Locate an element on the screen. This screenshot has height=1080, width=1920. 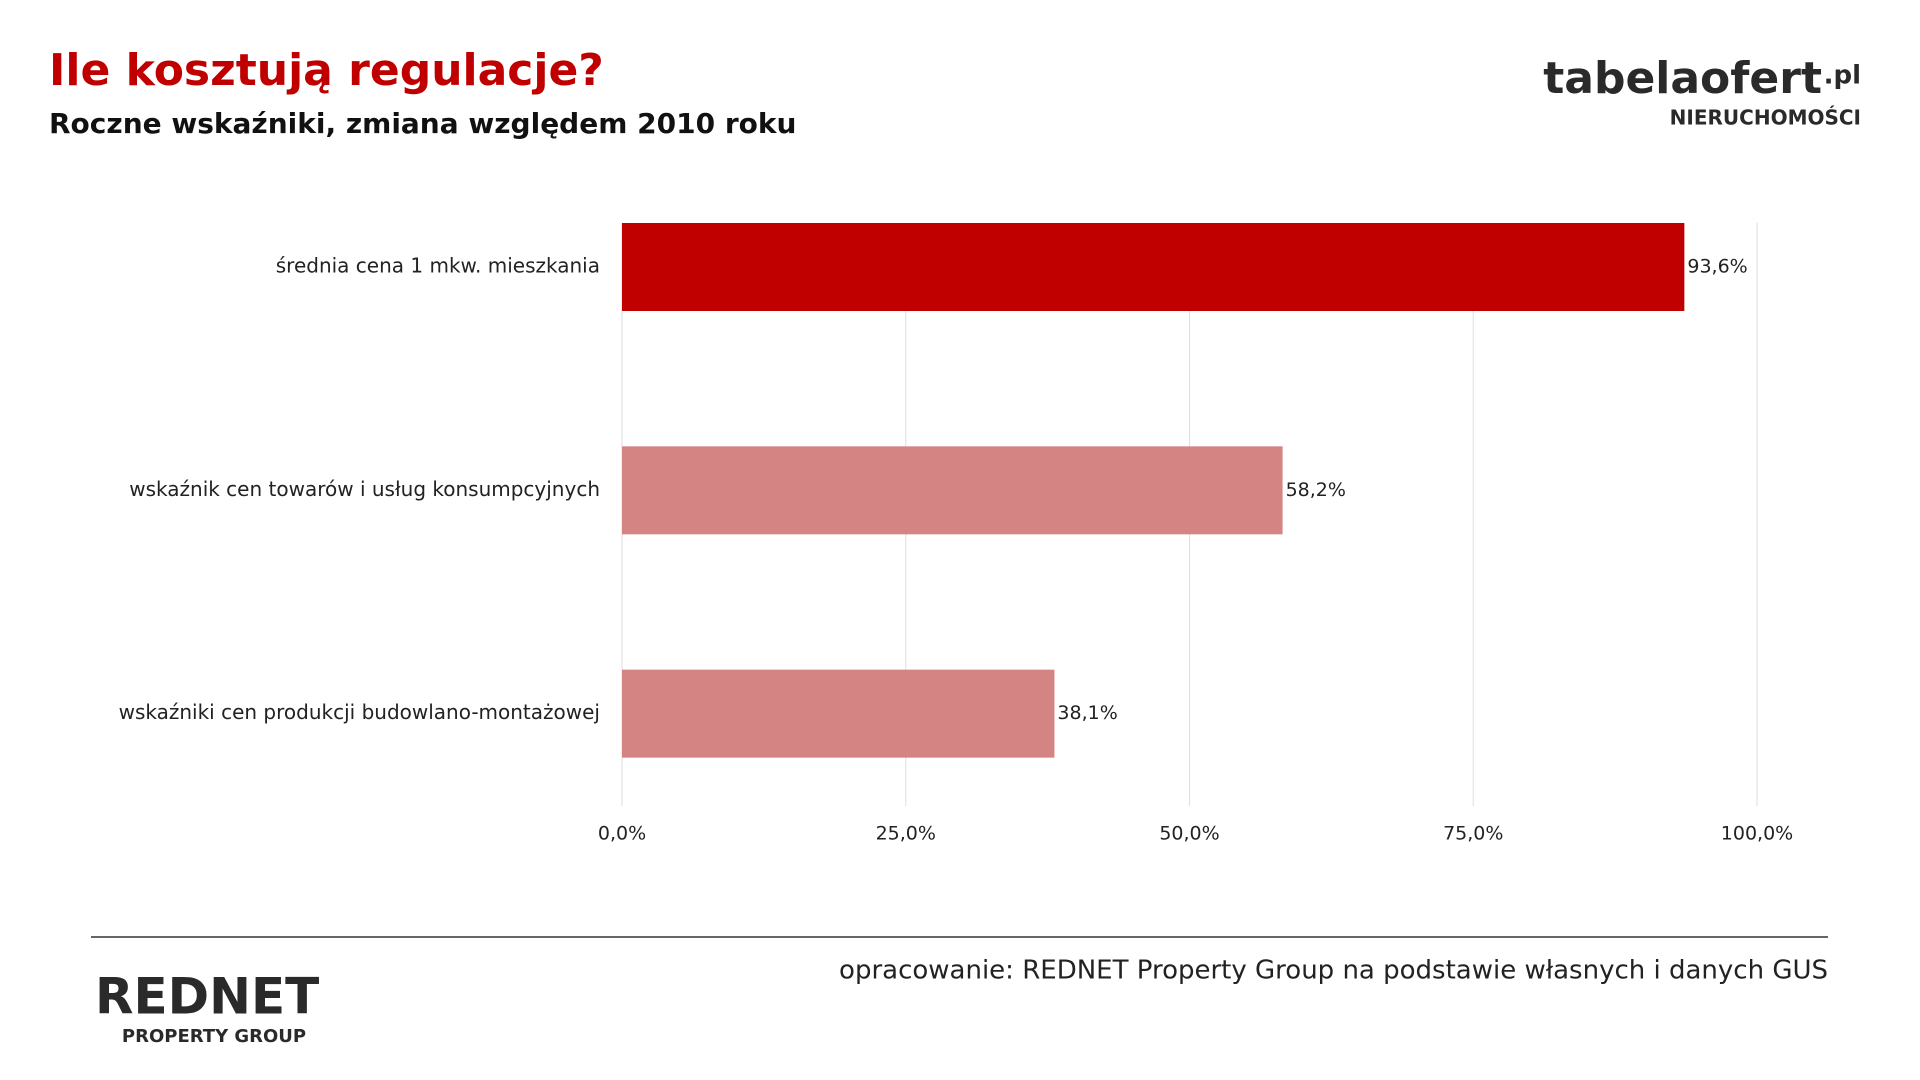
value-label: 58,2% is located at coordinates (1316, 490).